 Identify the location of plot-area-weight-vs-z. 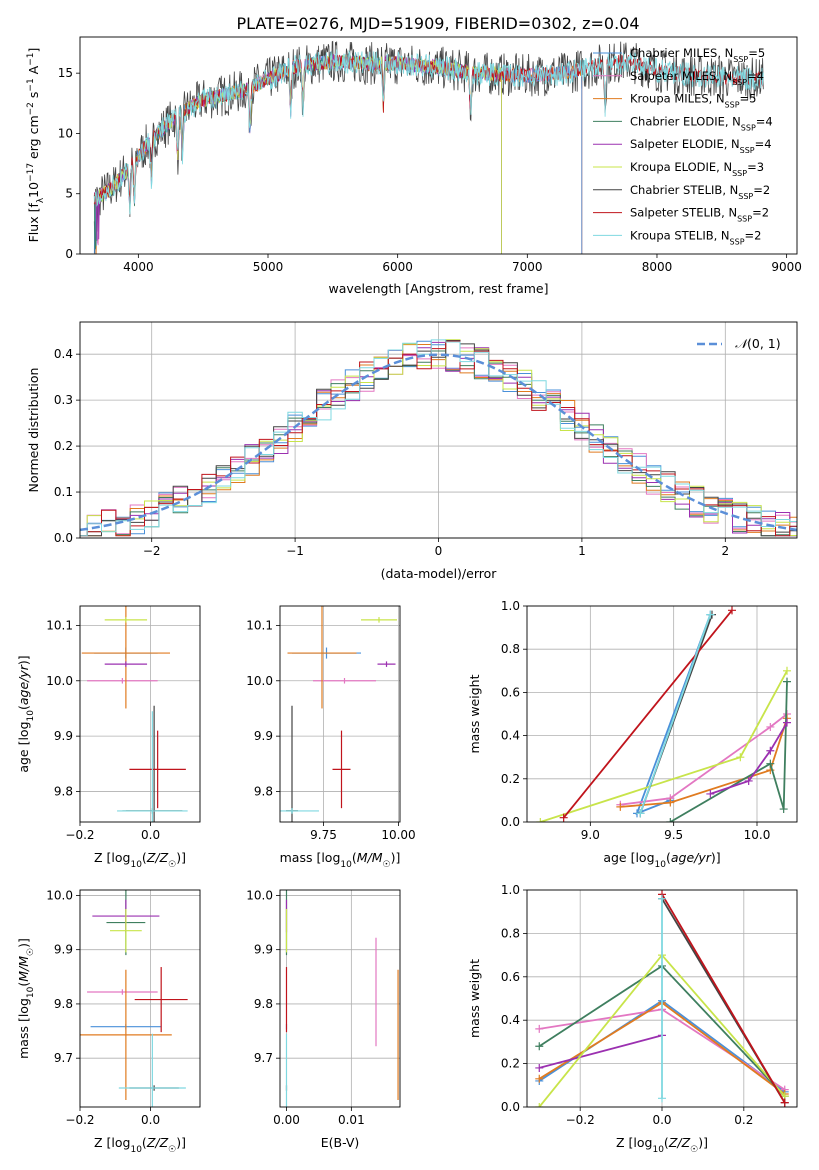
(662, 998).